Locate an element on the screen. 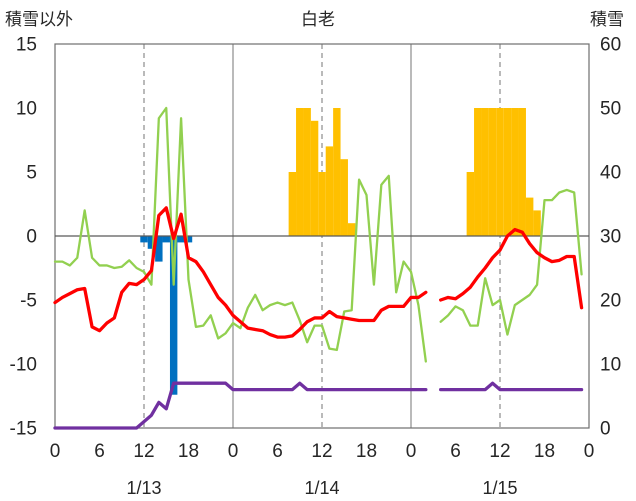 The height and width of the screenshot is (501, 636). bar-s0-d0-h14 is located at coordinates (159, 249).